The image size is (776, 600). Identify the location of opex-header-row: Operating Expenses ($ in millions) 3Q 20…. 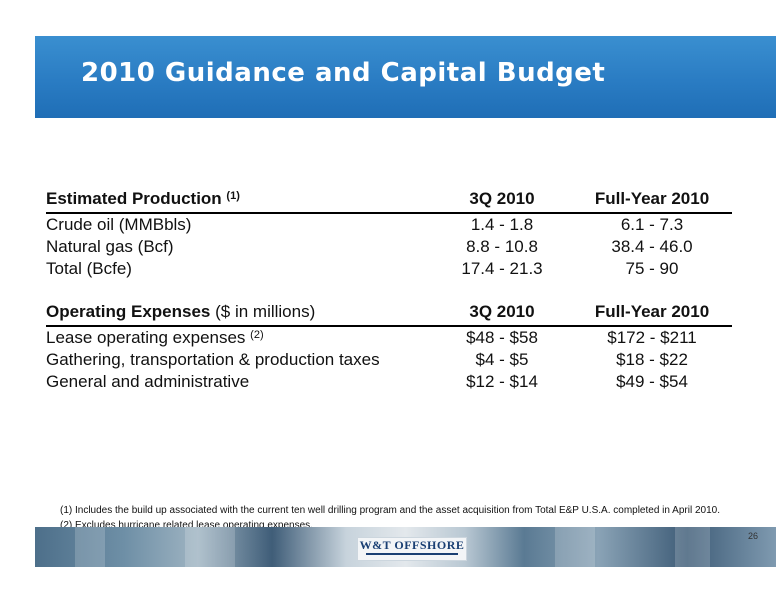
(389, 313).